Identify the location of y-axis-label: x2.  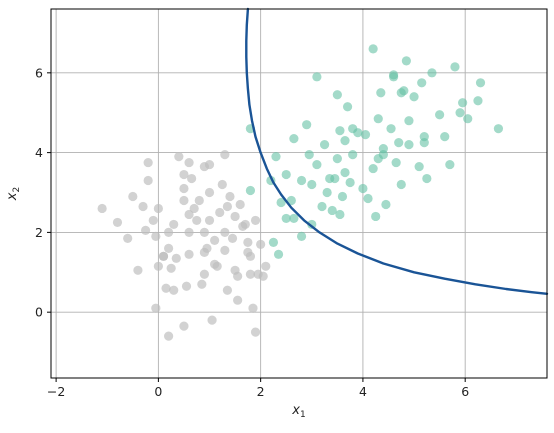
(13, 194).